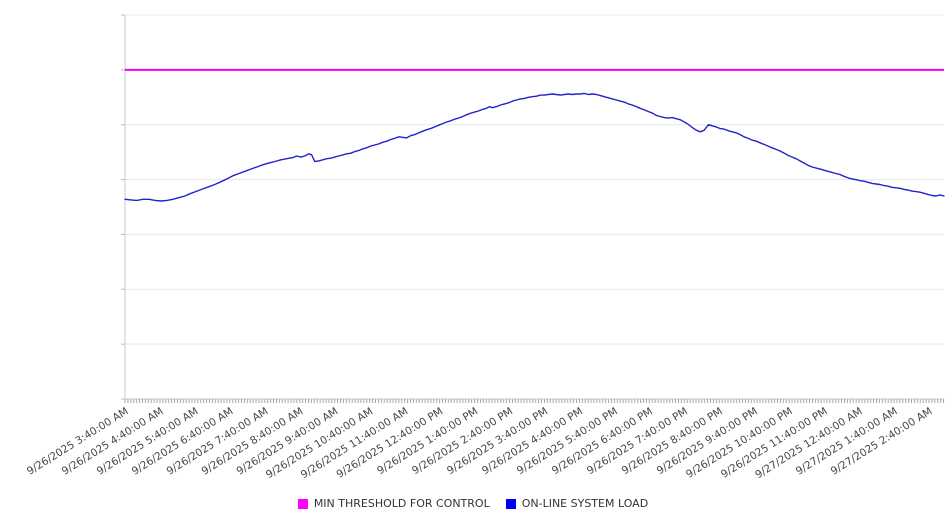 This screenshot has height=526, width=946. What do you see at coordinates (585, 503) in the screenshot?
I see `system-load-legend-label: ON-LINE SYSTEM LOAD` at bounding box center [585, 503].